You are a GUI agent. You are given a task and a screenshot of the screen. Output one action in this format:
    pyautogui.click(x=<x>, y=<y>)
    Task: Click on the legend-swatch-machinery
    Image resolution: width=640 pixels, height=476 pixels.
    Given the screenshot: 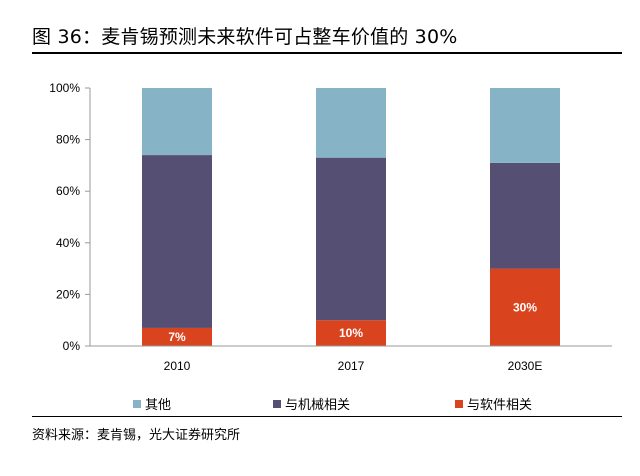 What is the action you would take?
    pyautogui.click(x=277, y=403)
    